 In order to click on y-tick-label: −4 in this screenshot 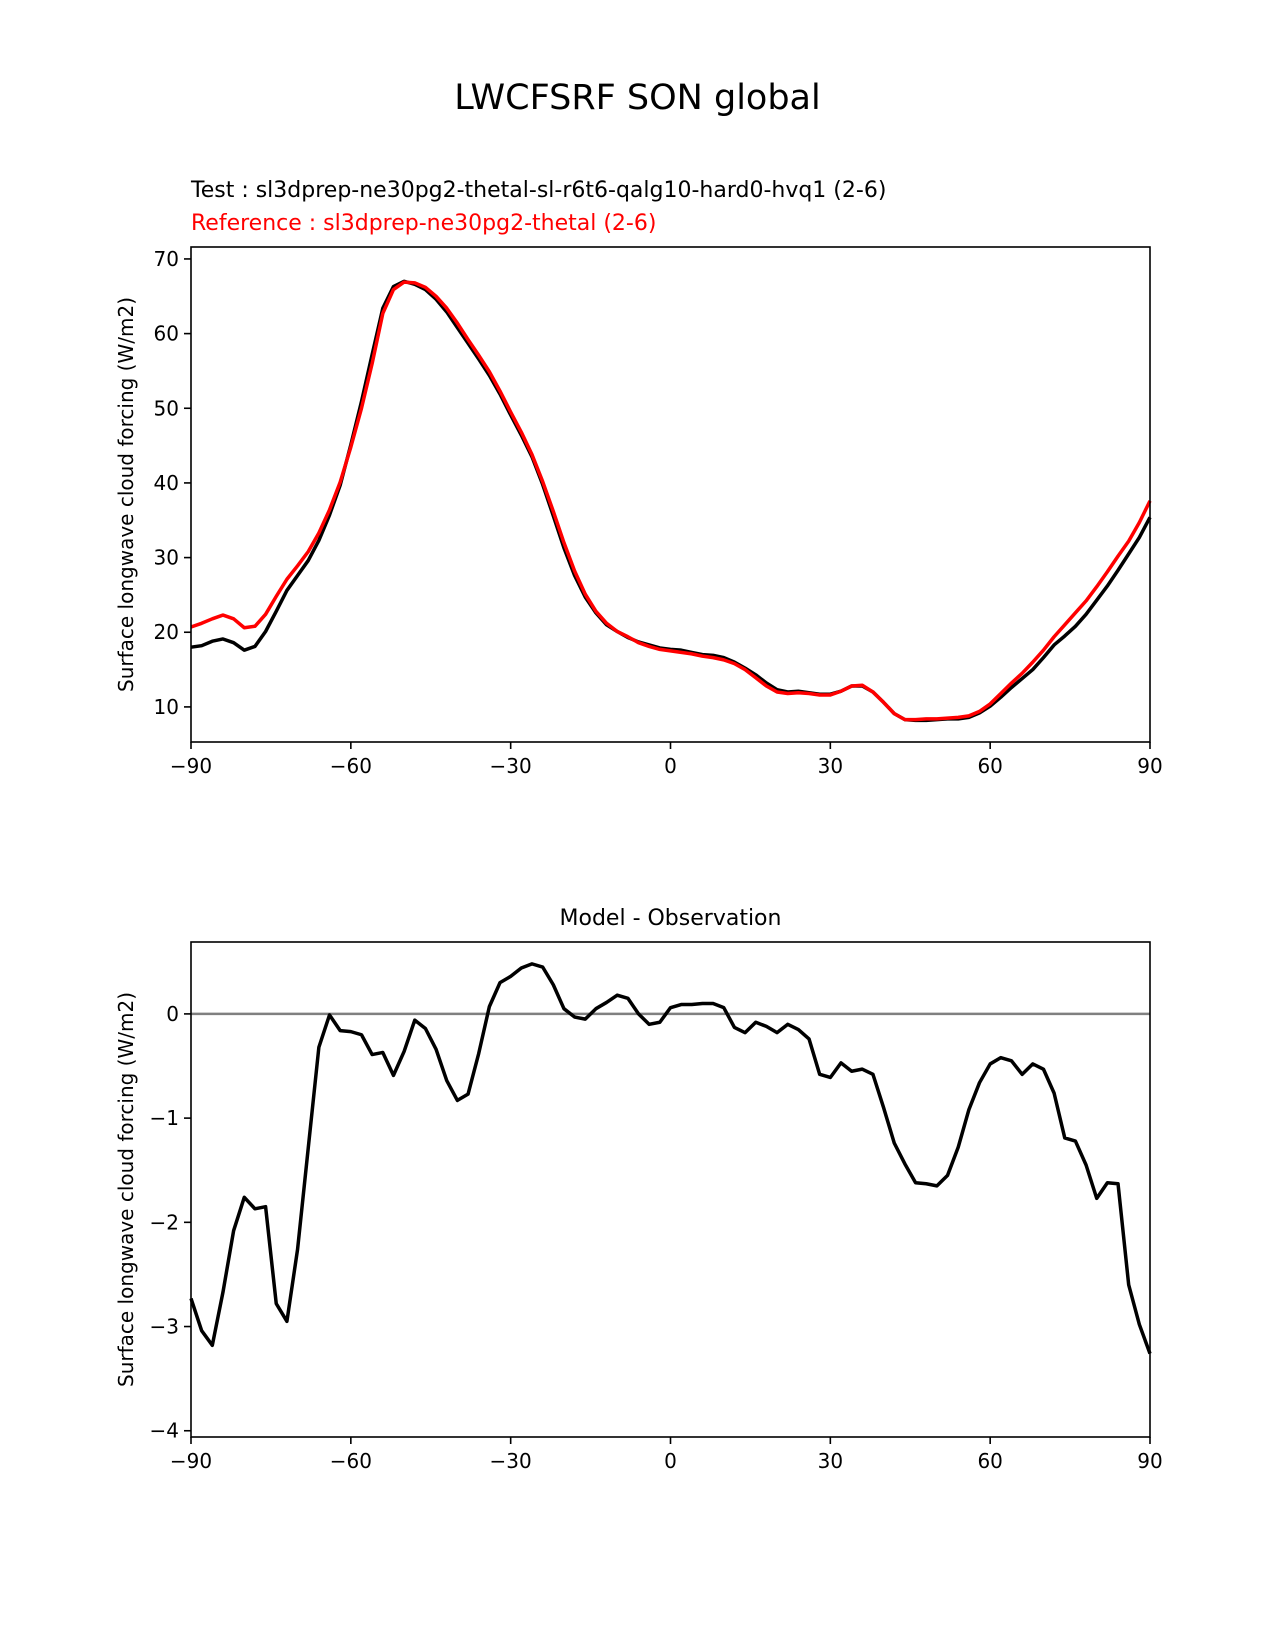, I will do `click(164, 1431)`.